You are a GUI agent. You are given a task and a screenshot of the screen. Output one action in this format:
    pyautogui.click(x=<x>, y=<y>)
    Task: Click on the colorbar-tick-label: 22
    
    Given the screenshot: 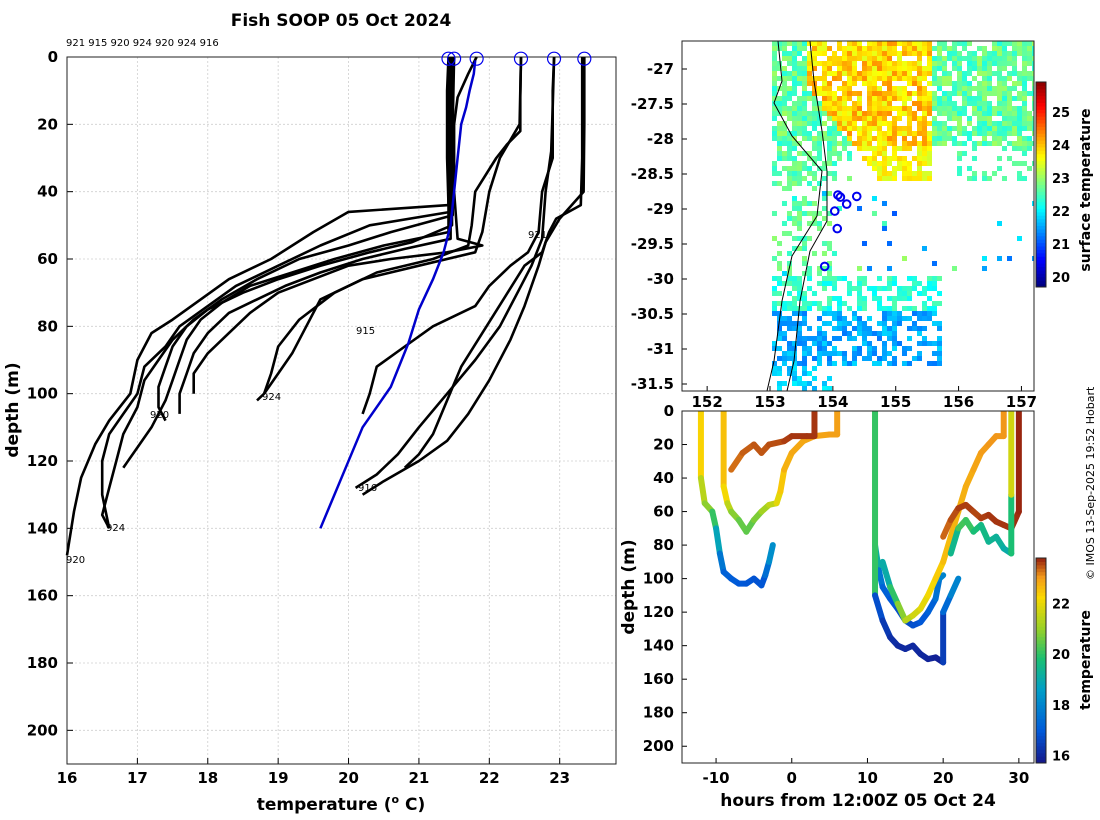 What is the action you would take?
    pyautogui.click(x=1061, y=212)
    